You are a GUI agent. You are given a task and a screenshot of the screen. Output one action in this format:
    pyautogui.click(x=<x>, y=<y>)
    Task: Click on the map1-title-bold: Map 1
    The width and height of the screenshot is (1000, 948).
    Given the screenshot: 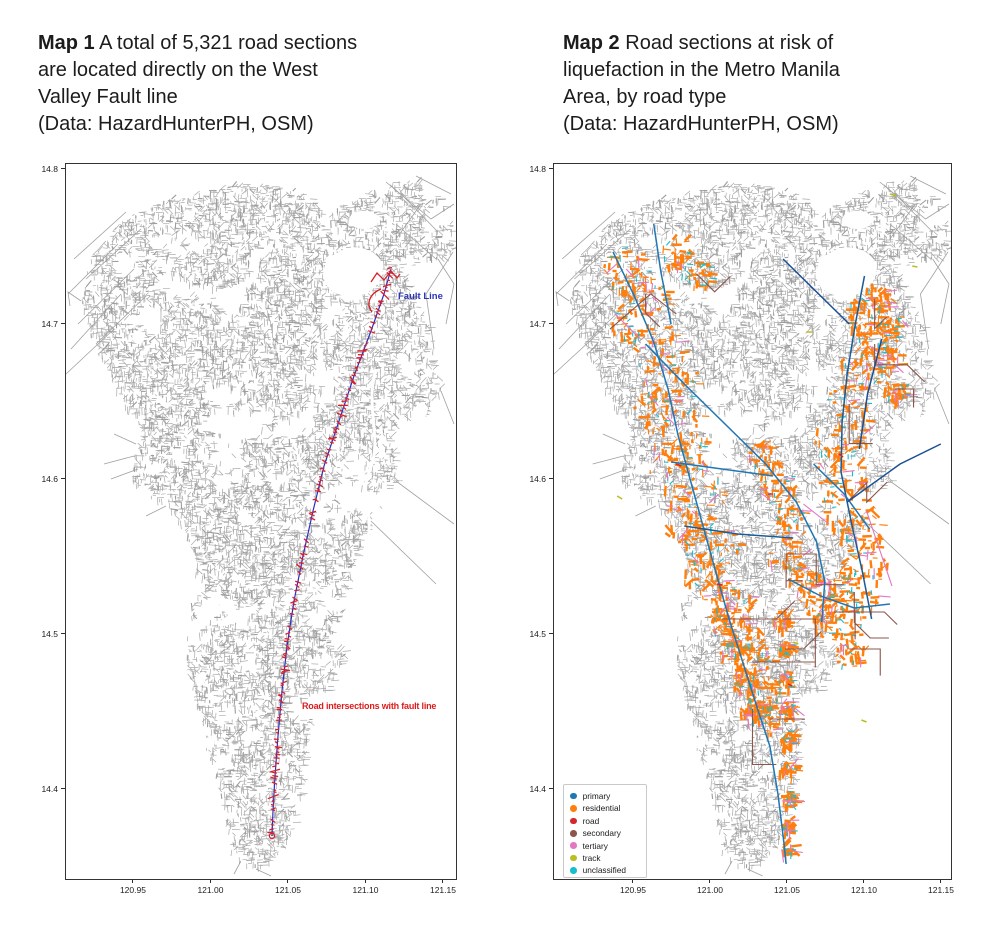 What is the action you would take?
    pyautogui.click(x=66, y=43)
    